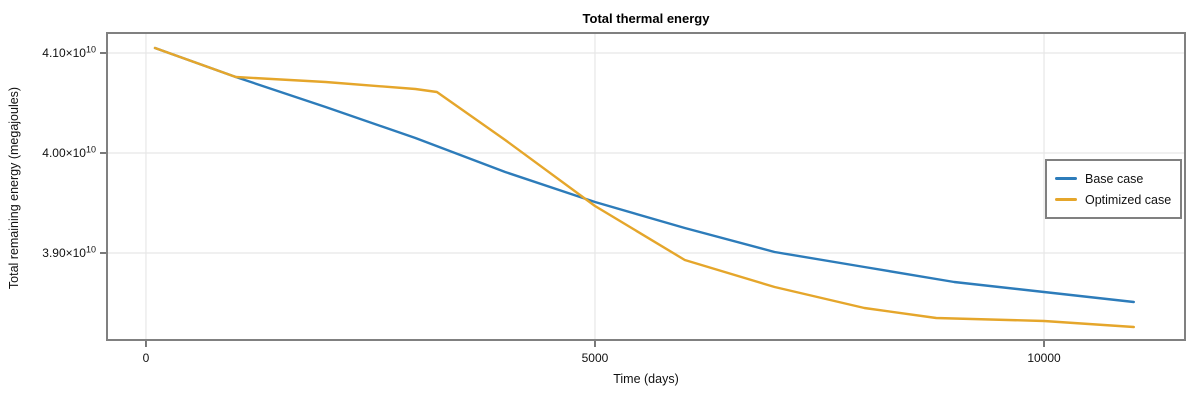 This screenshot has width=1200, height=400. I want to click on legend: Base case Optimized case, so click(1113, 189).